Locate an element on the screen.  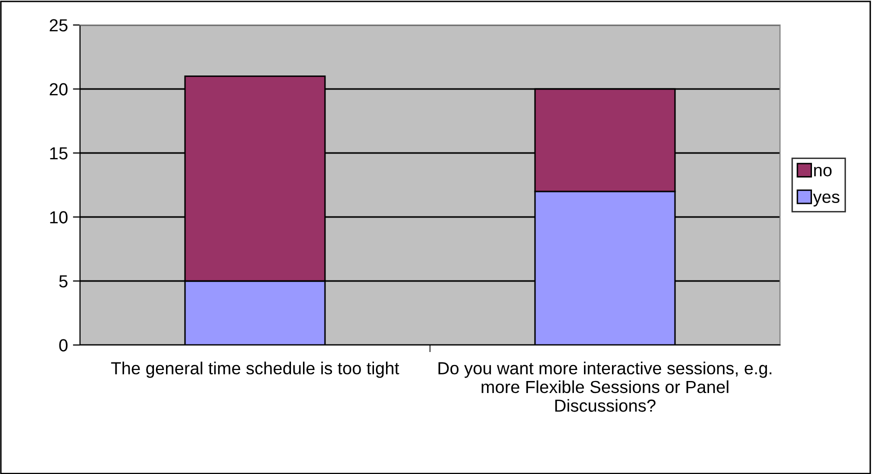
legend-label: yes is located at coordinates (826, 200).